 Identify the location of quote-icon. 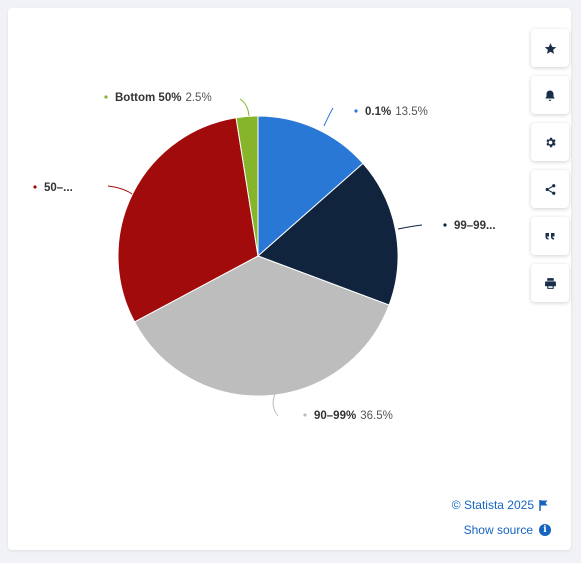
(550, 236).